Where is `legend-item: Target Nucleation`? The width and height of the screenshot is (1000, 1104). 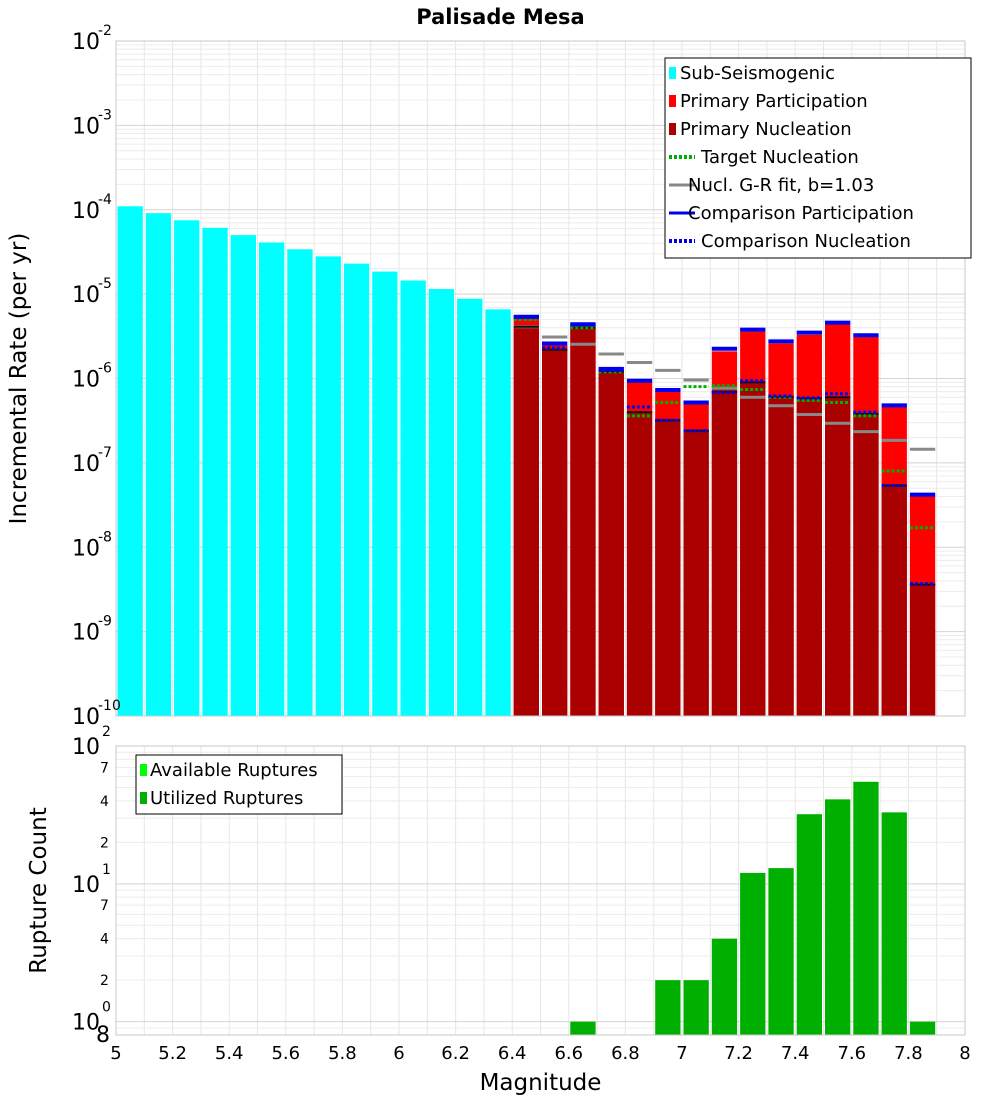 legend-item: Target Nucleation is located at coordinates (764, 157).